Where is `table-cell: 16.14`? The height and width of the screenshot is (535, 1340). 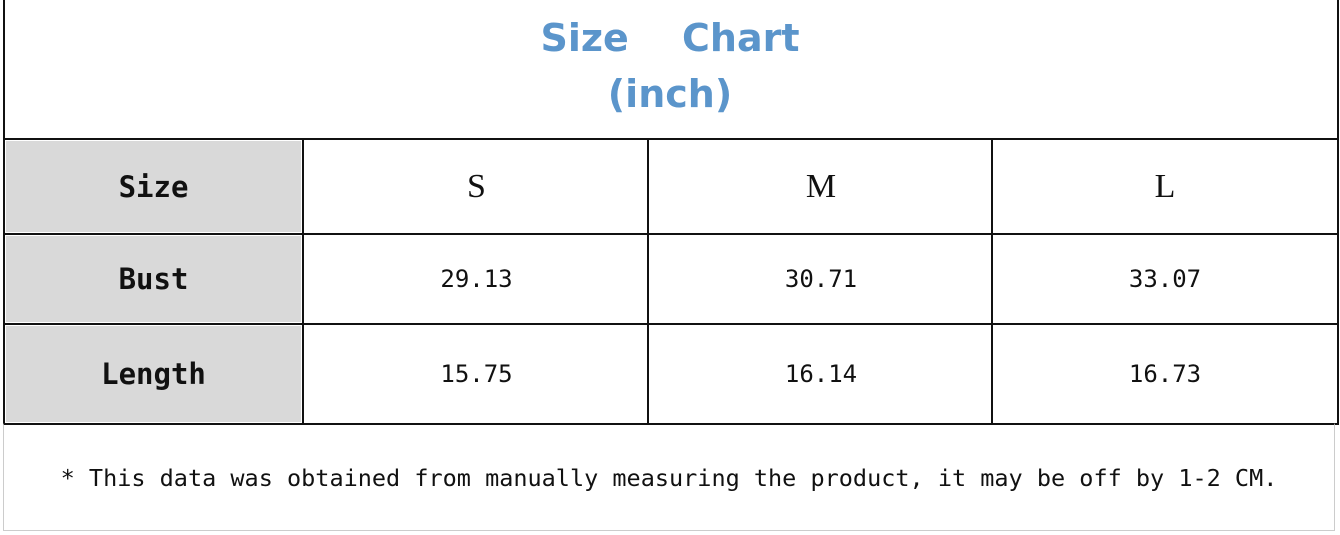
table-cell: 16.14 is located at coordinates (820, 373).